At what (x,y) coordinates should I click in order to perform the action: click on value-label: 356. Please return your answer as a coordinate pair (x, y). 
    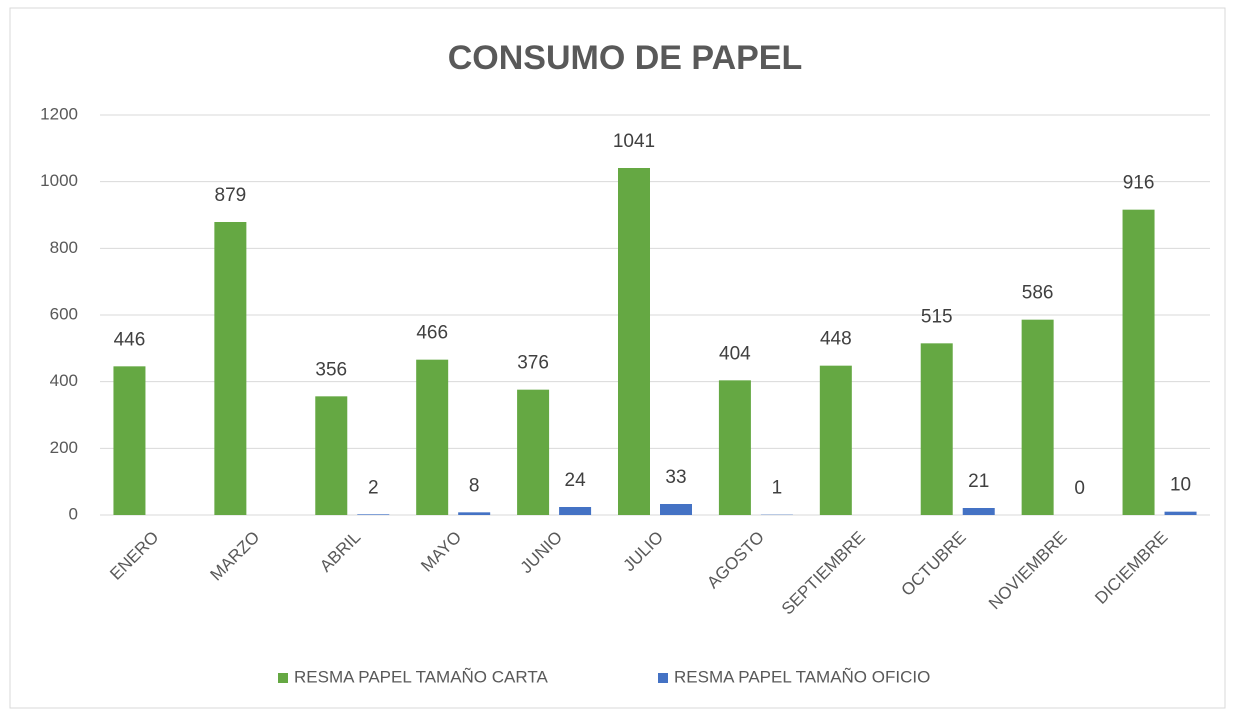
    Looking at the image, I should click on (331, 369).